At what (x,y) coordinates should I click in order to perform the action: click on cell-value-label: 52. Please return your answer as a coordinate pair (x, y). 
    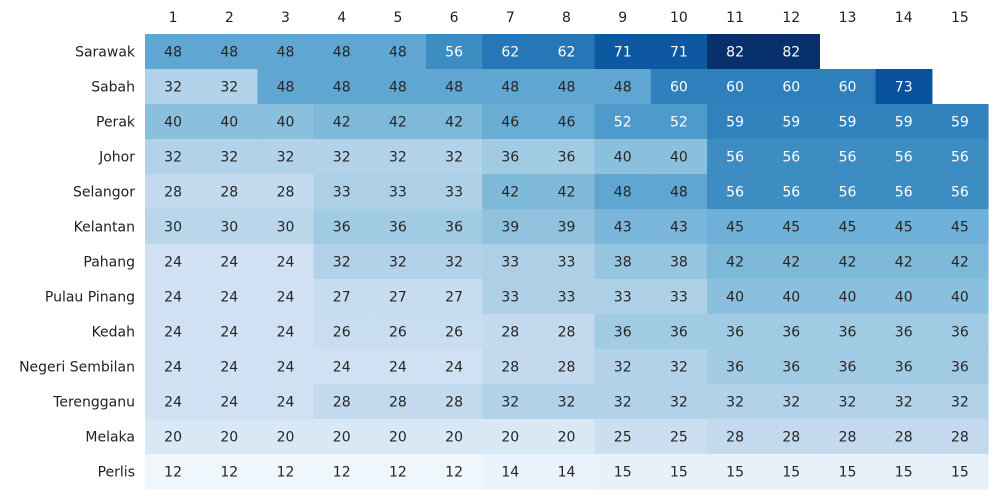
    Looking at the image, I should click on (679, 123).